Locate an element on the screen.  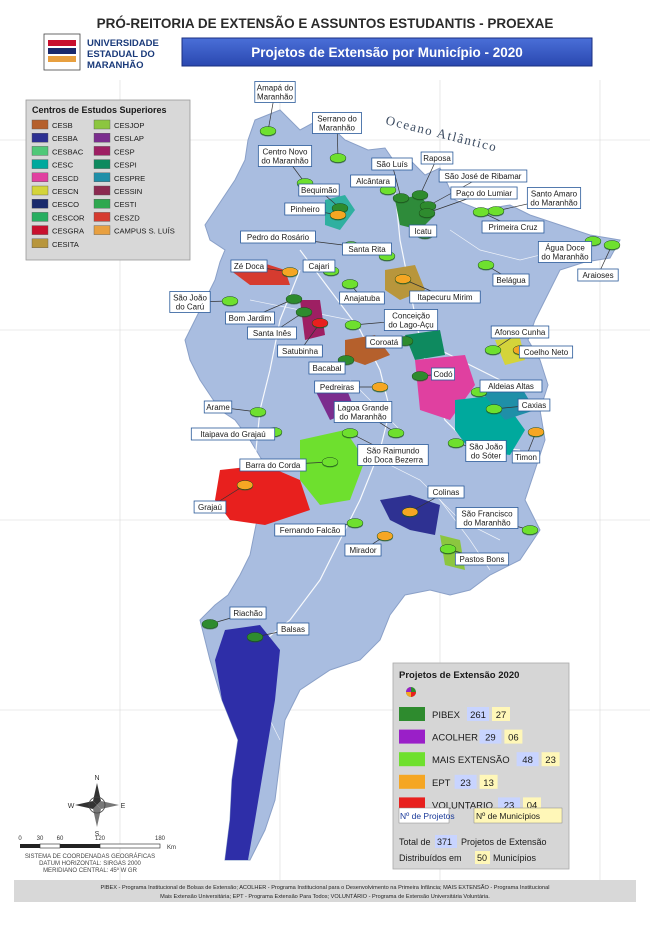
municipio-marker: Araioses is located at coordinates (599, 261).